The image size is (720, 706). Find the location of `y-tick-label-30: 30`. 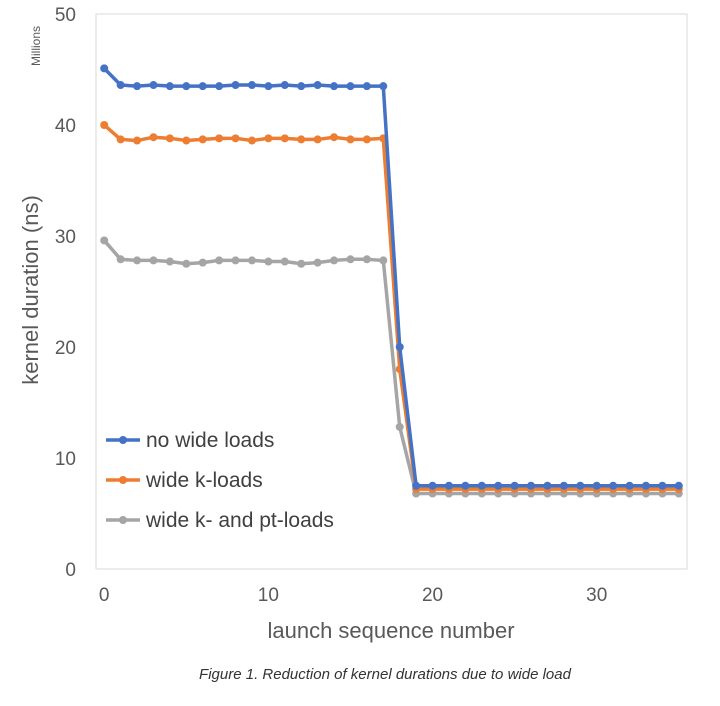

y-tick-label-30: 30 is located at coordinates (65, 237).